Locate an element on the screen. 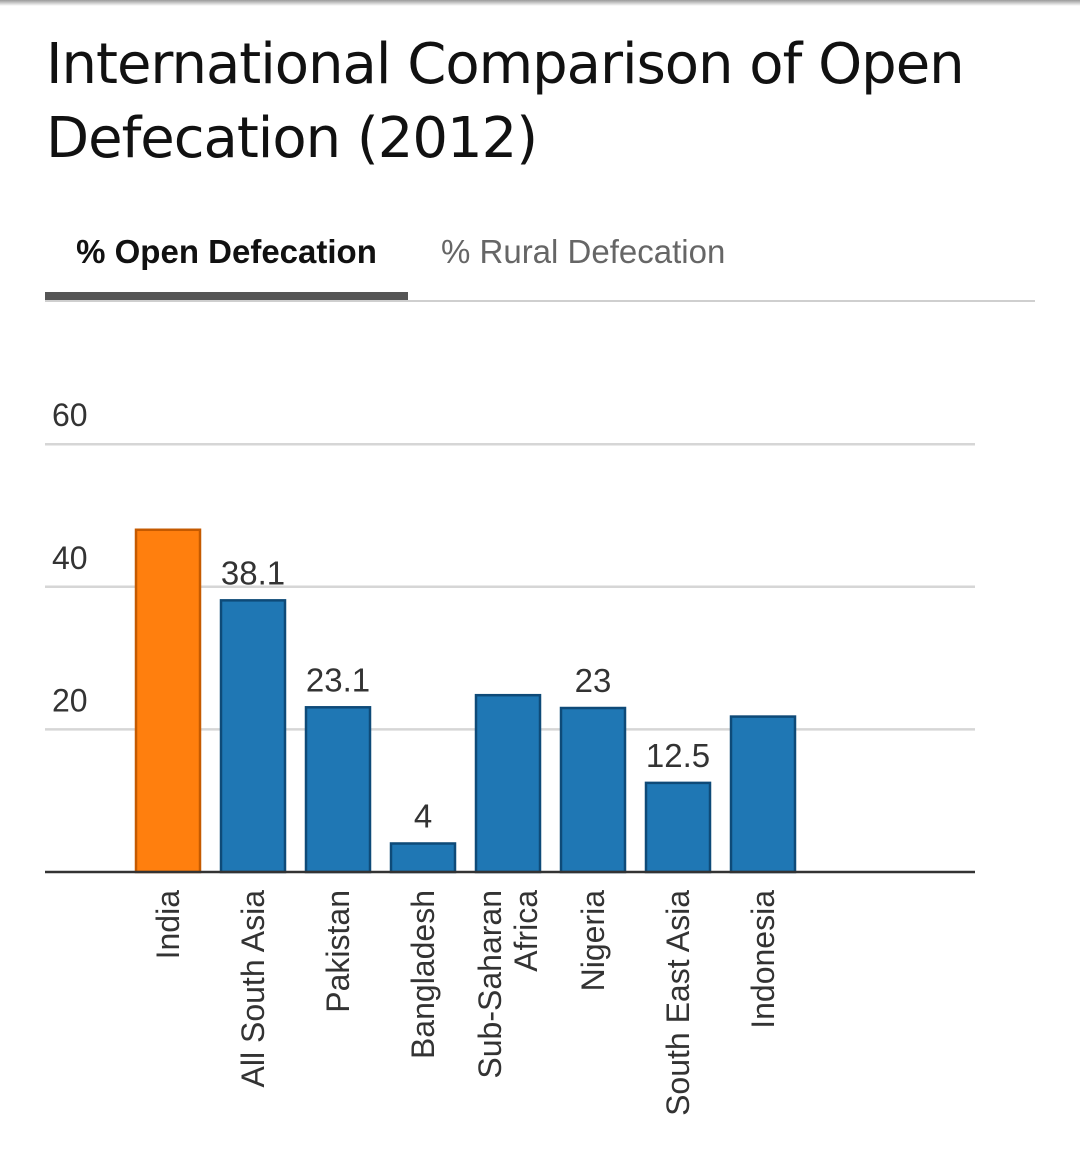 Image resolution: width=1080 pixels, height=1154 pixels. x-tick-label: South East Asia is located at coordinates (678, 1003).